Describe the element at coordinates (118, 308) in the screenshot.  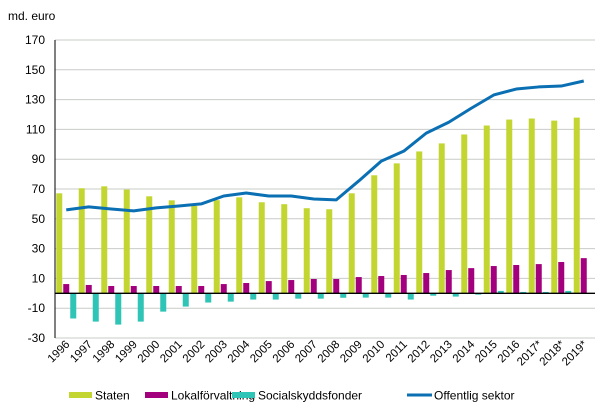
I see `bar-socialskyddsfonder-1998` at that location.